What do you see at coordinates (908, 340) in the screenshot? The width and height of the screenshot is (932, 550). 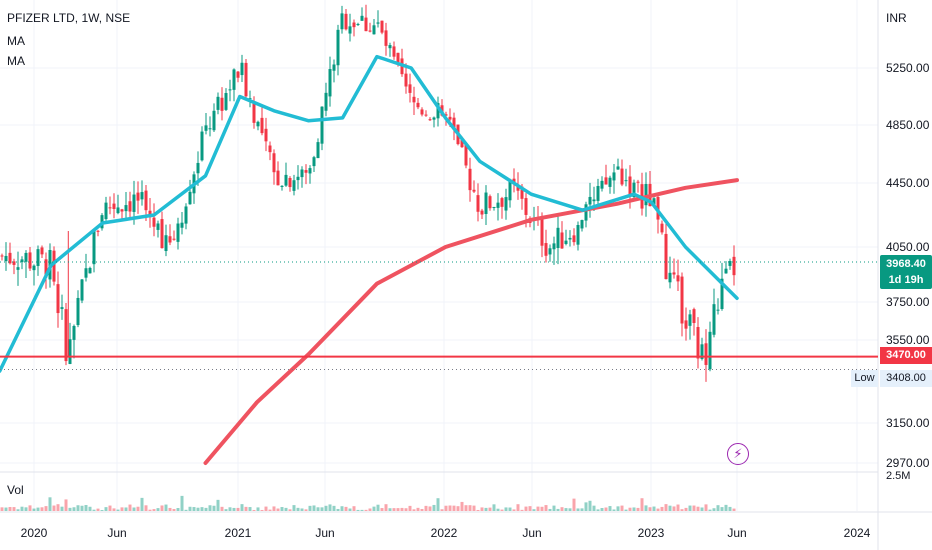 I see `y-tick-label: 3550.00` at bounding box center [908, 340].